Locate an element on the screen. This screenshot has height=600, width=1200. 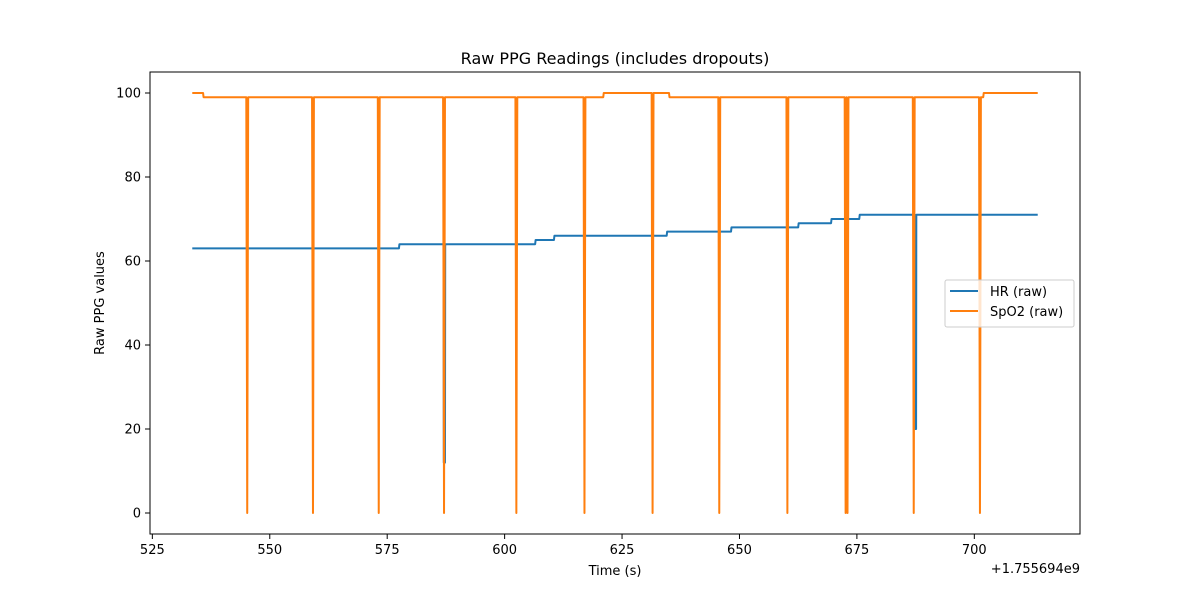
legend-label: HR (raw) is located at coordinates (1018, 292).